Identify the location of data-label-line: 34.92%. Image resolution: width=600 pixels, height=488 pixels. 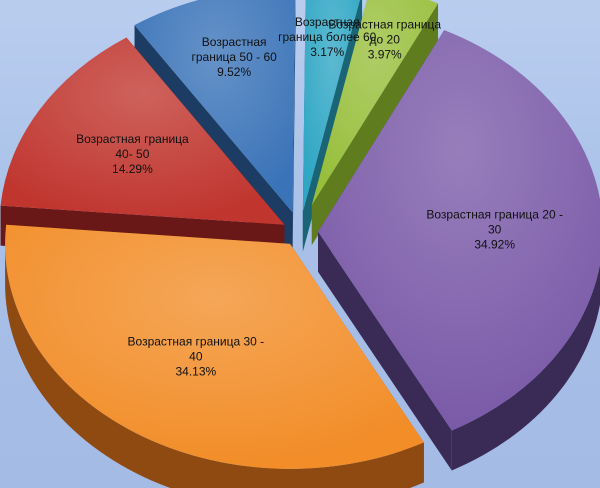
(494, 245).